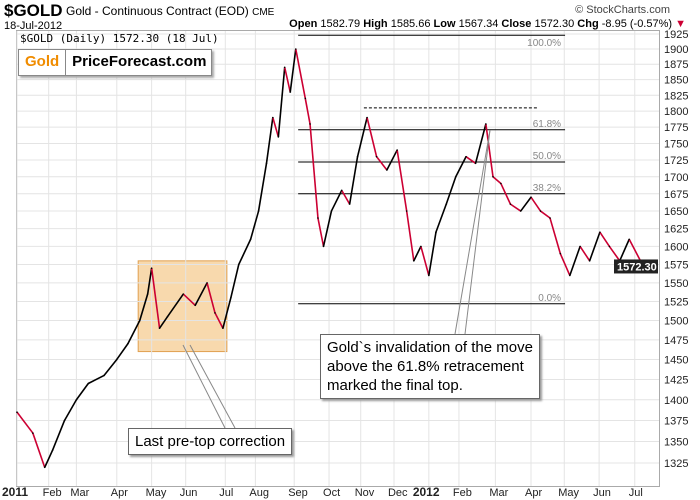 This screenshot has width=700, height=500. What do you see at coordinates (410, 24) in the screenshot?
I see `high-value: 1585.66` at bounding box center [410, 24].